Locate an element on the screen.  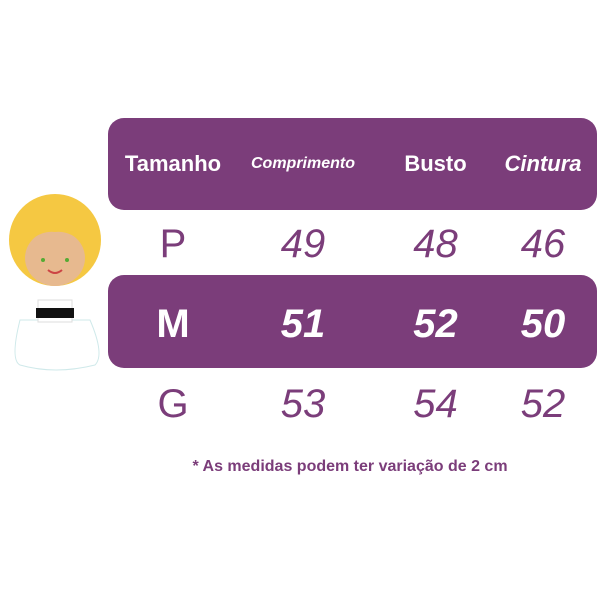
size-cell: M is located at coordinates (173, 323).